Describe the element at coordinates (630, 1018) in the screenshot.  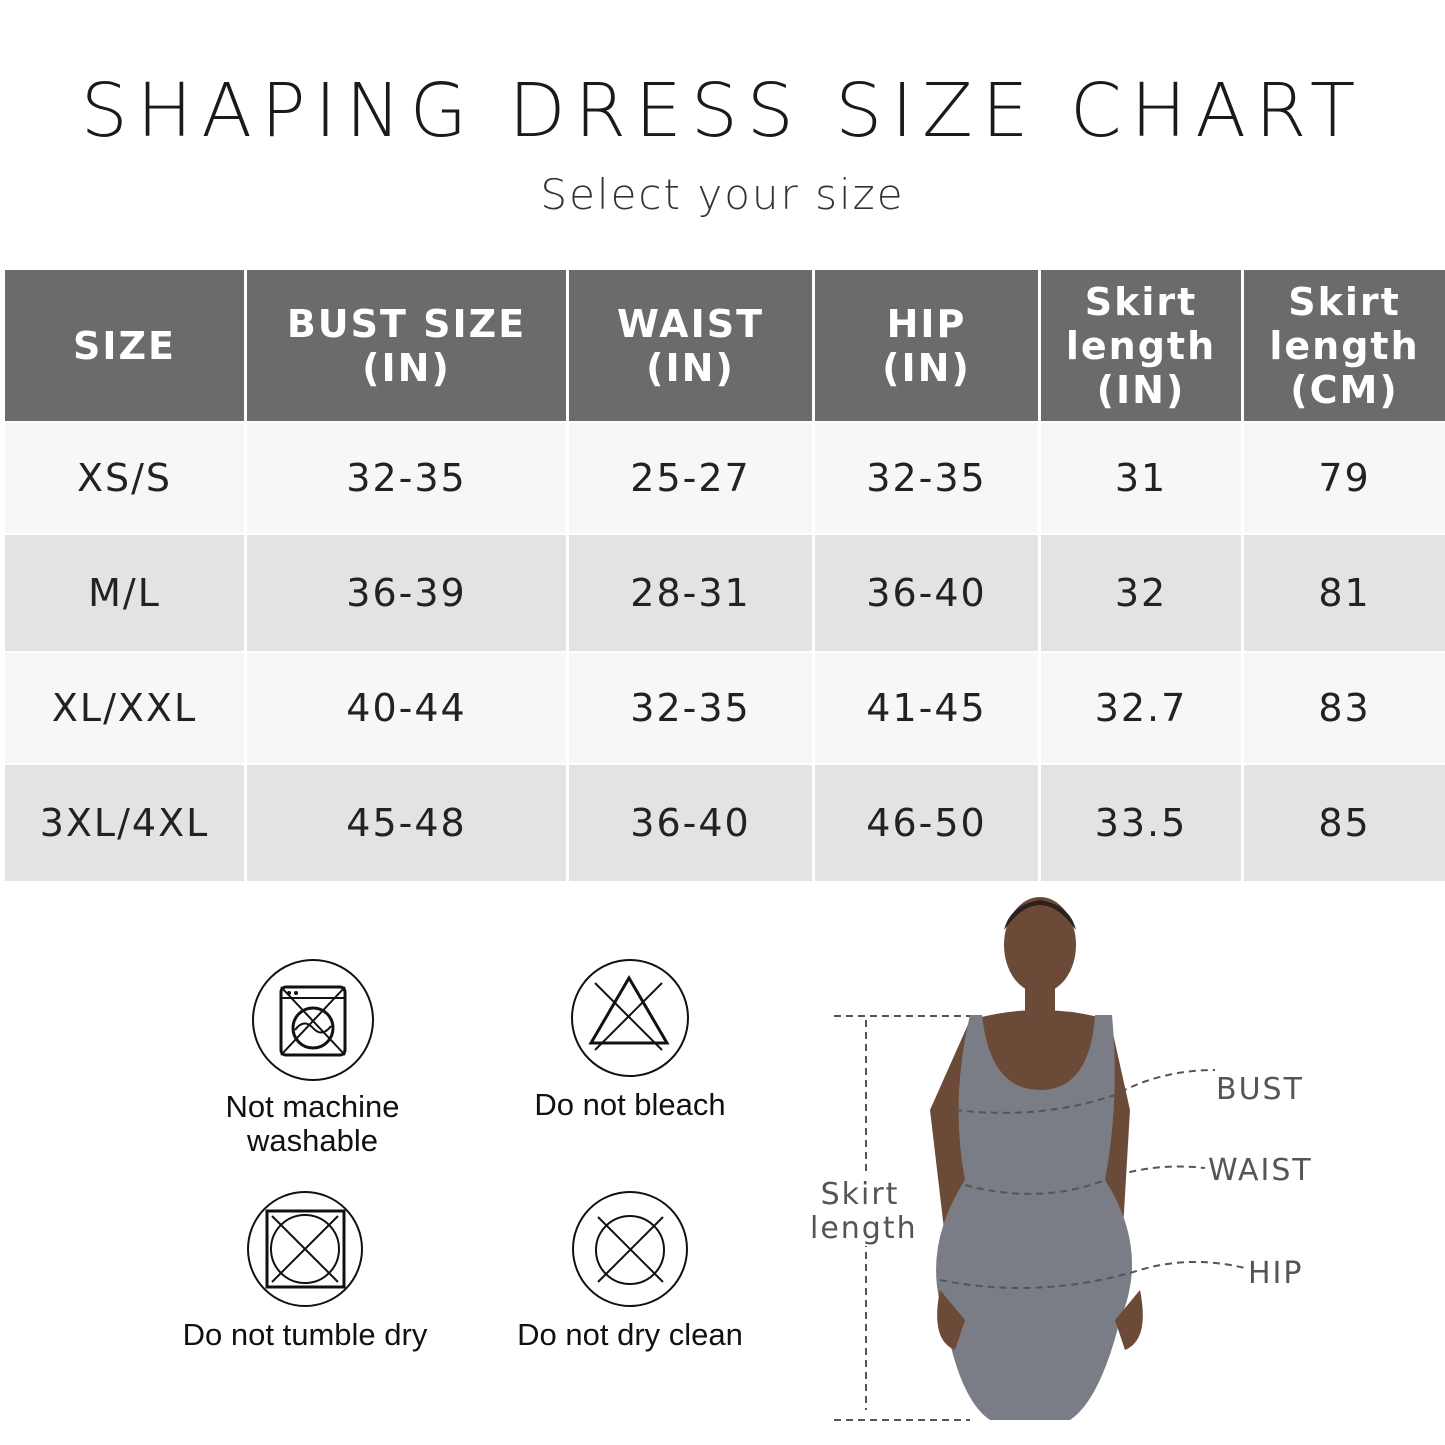
I see `no-bleach-icon` at that location.